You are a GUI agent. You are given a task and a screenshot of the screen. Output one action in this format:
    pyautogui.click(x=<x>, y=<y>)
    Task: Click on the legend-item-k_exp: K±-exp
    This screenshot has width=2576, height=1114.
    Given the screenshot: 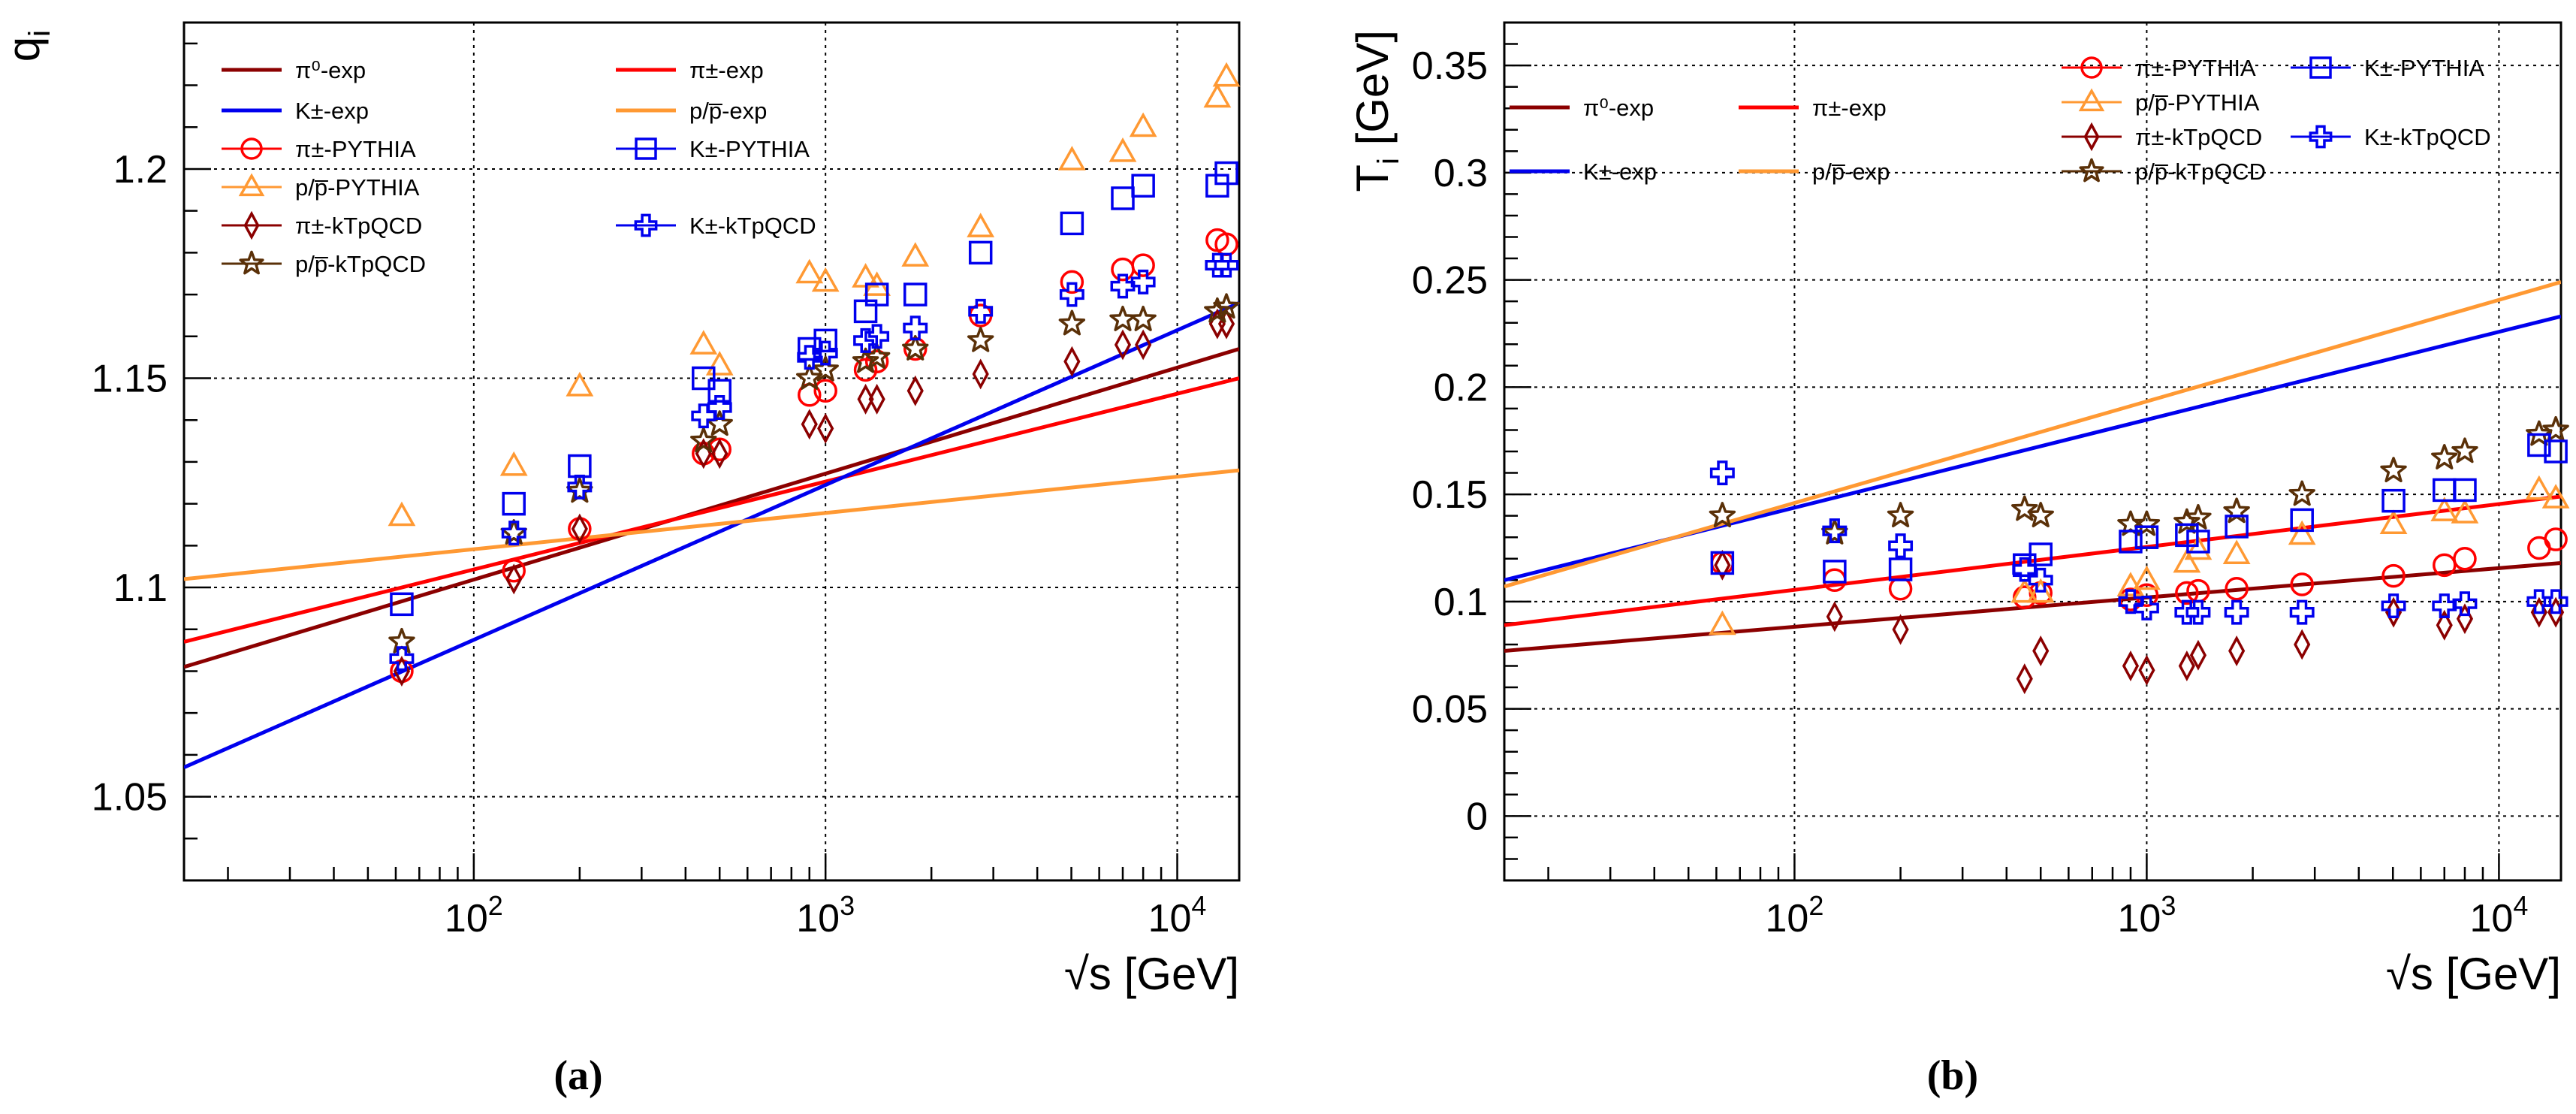 What is the action you would take?
    pyautogui.click(x=1583, y=171)
    